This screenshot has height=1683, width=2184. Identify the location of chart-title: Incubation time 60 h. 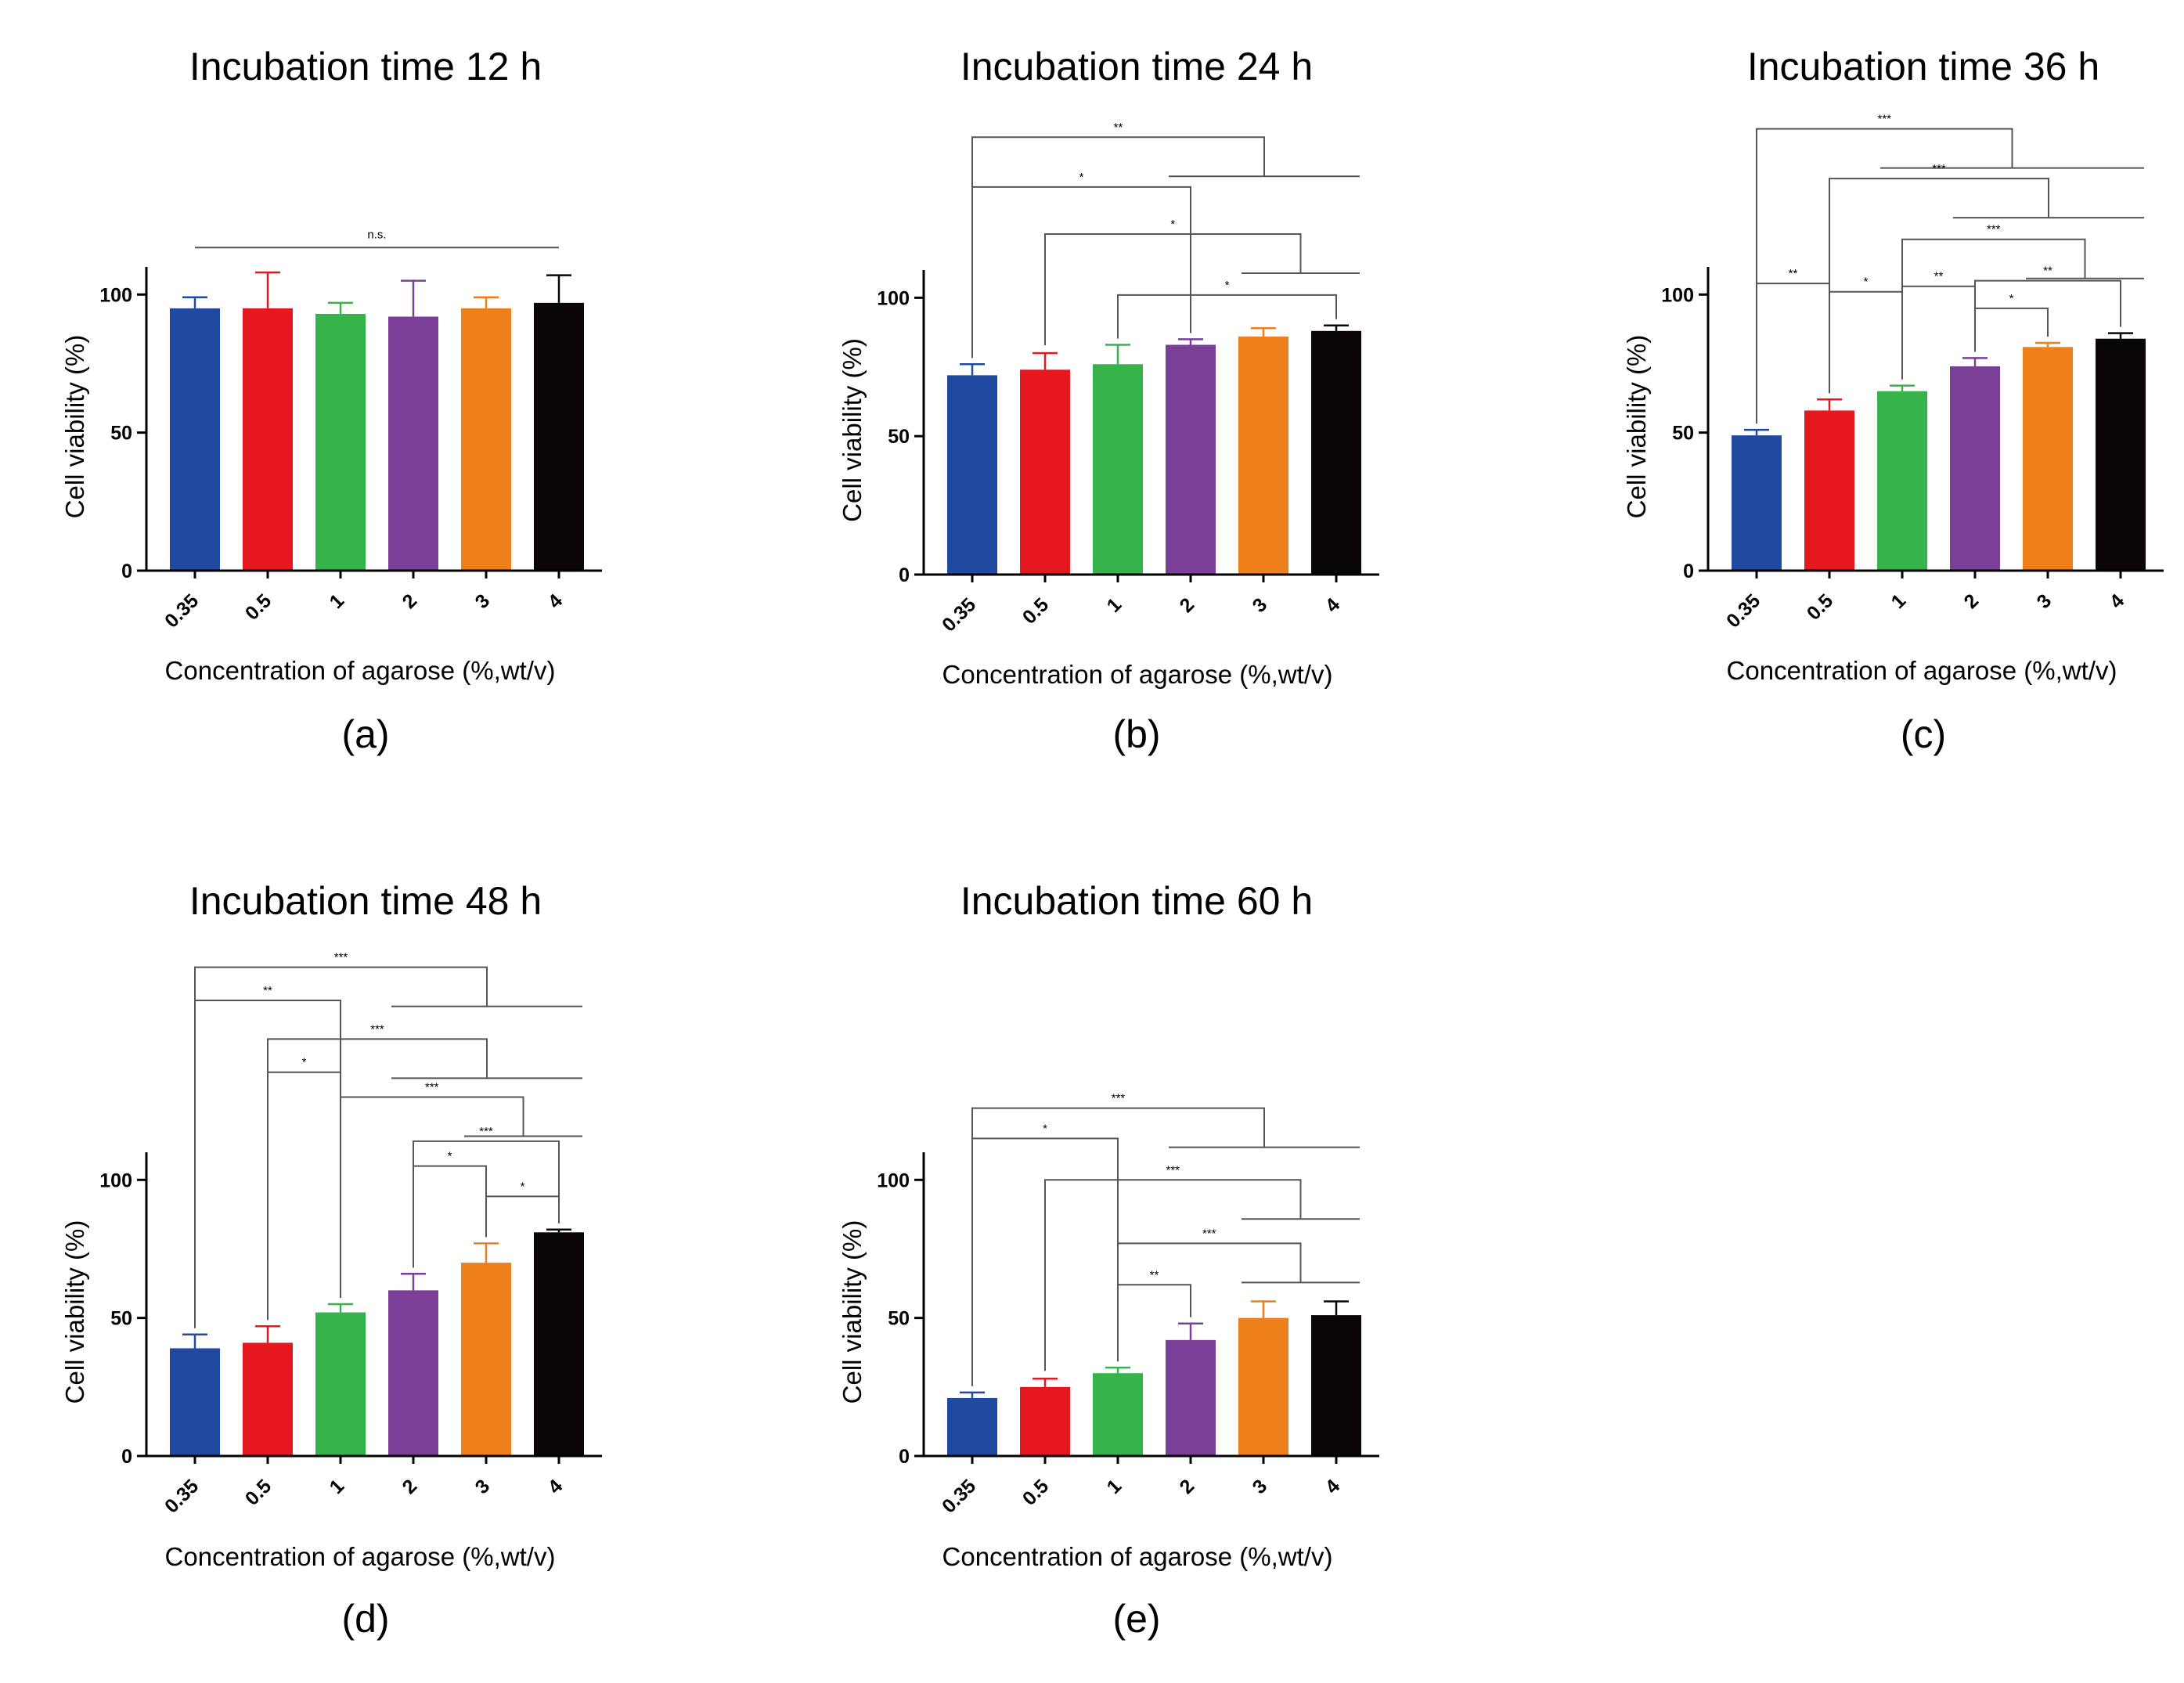
(1136, 901).